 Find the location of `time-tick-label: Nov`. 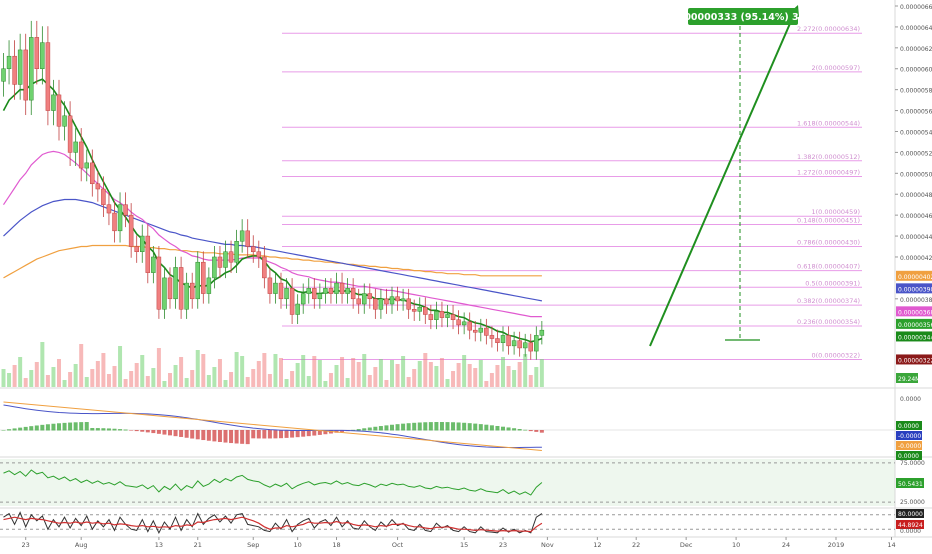

time-tick-label: Nov is located at coordinates (547, 545).